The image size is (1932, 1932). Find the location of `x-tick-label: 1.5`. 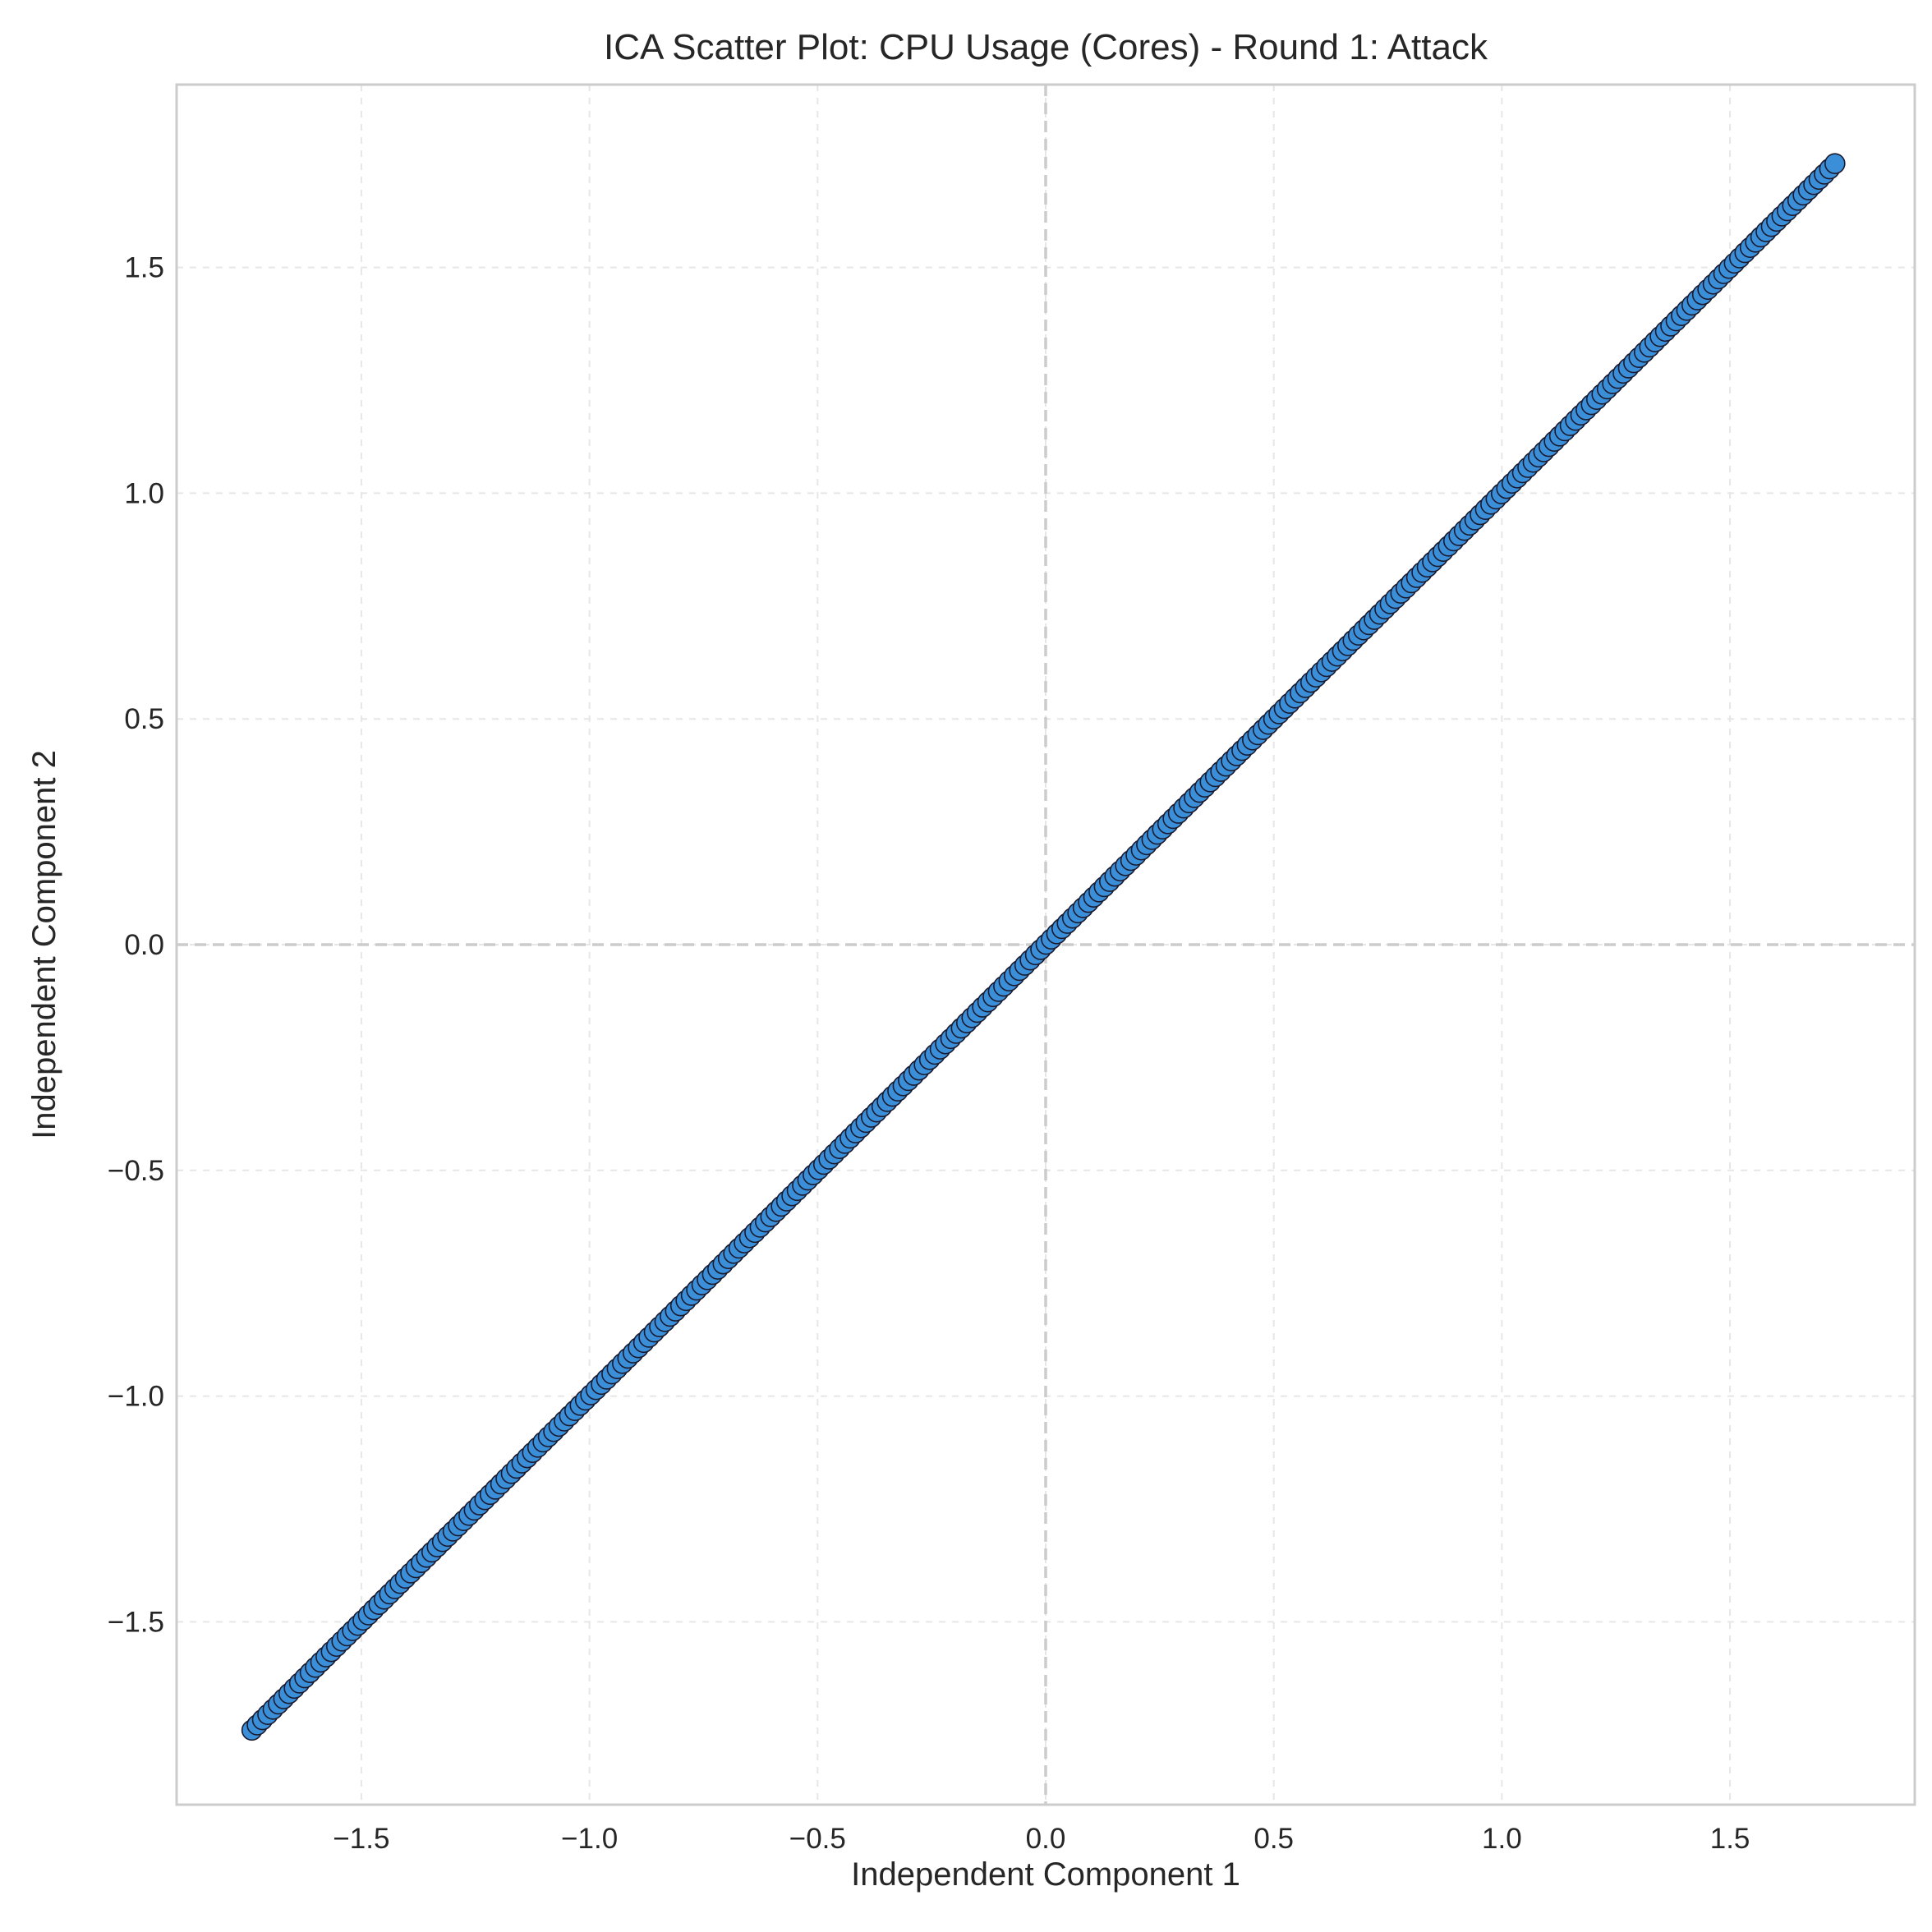

x-tick-label: 1.5 is located at coordinates (1730, 1839).